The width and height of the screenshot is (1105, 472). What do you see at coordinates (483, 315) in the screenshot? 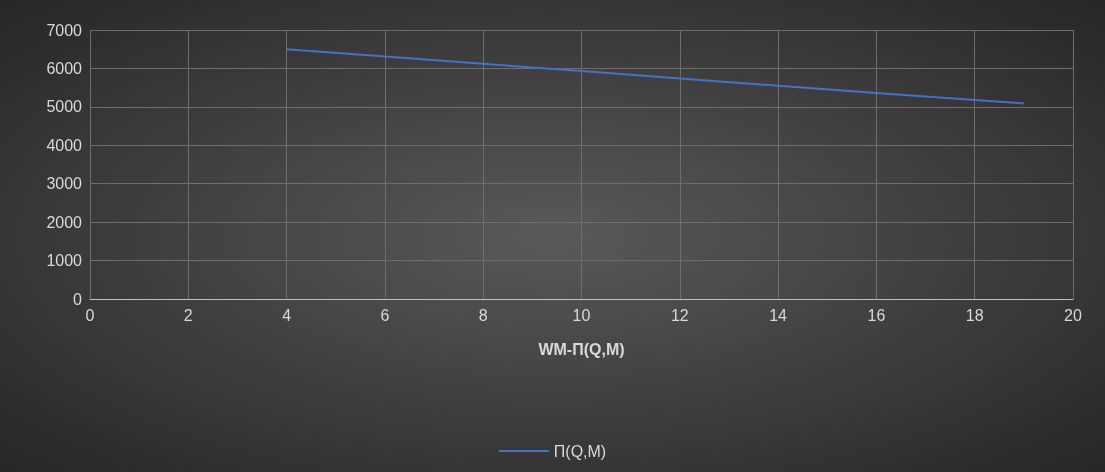
I see `x-tick-label: 8` at bounding box center [483, 315].